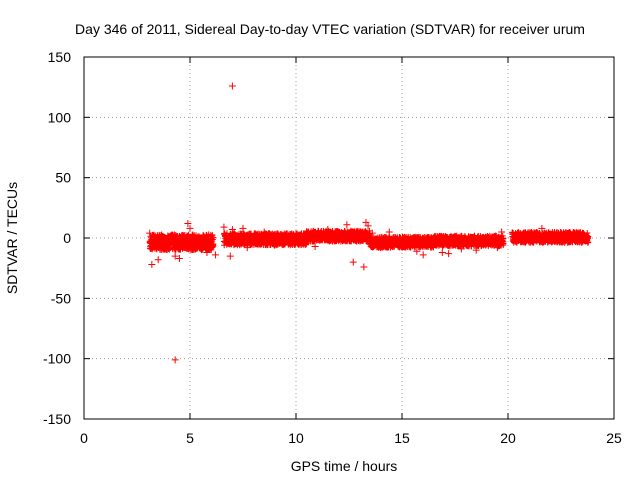 The image size is (640, 480). What do you see at coordinates (12, 238) in the screenshot?
I see `y-axis-label: SDTVAR / TECUs` at bounding box center [12, 238].